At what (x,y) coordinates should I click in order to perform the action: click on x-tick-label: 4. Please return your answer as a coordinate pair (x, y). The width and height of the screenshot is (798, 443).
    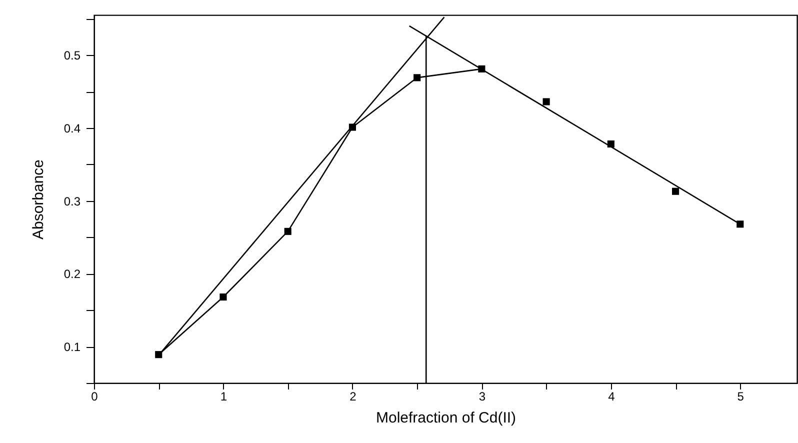
    Looking at the image, I should click on (612, 397).